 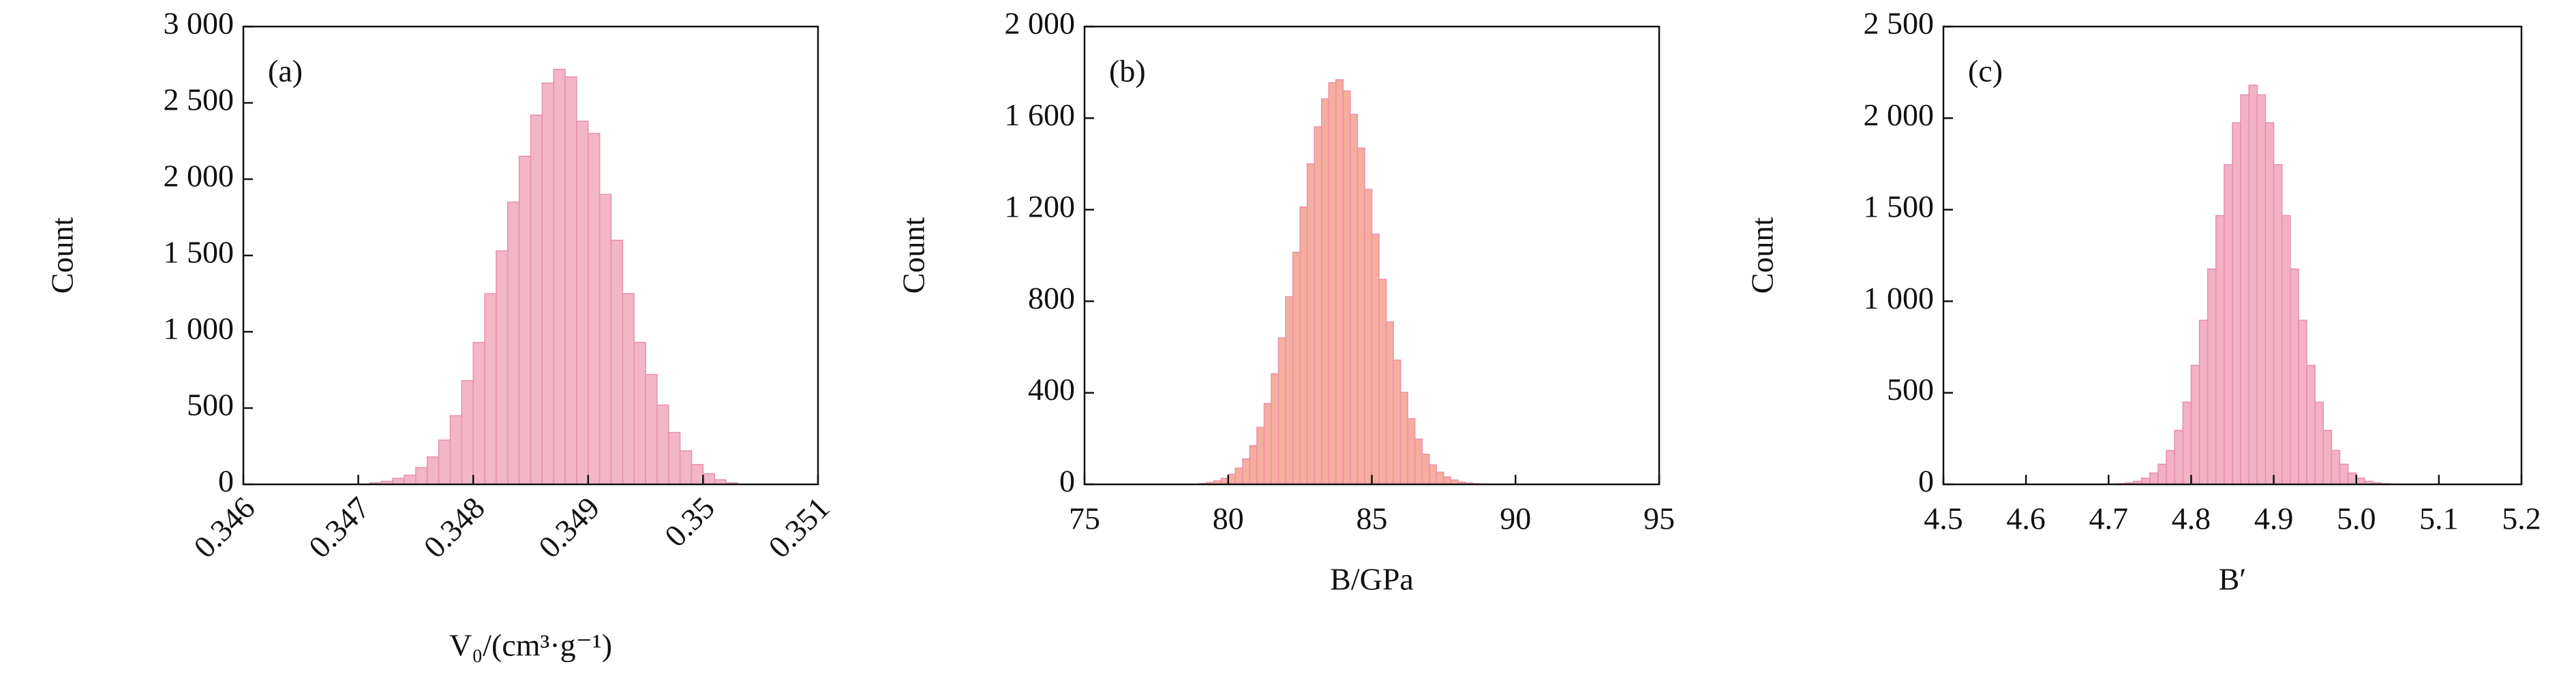 I want to click on x-tick-label: 0.347, so click(x=339, y=527).